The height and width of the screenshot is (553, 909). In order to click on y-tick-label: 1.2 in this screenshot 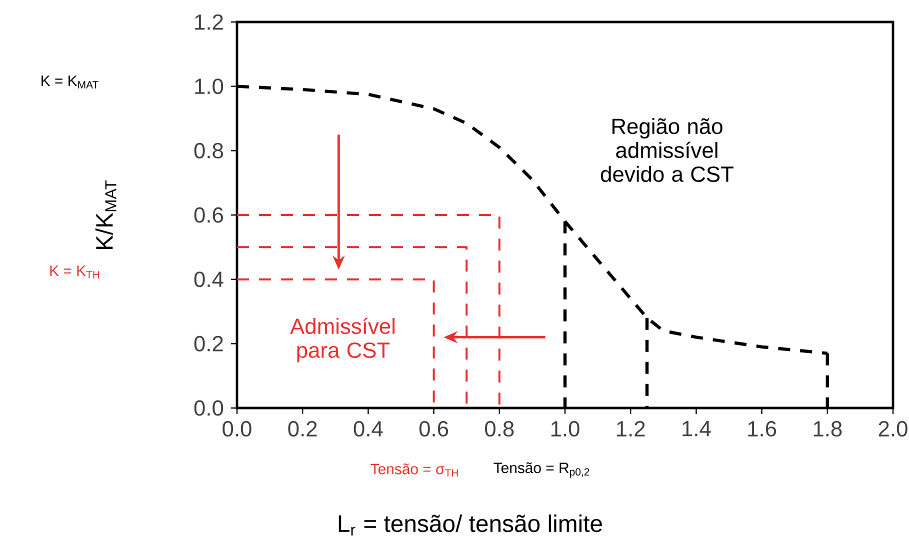, I will do `click(209, 22)`.